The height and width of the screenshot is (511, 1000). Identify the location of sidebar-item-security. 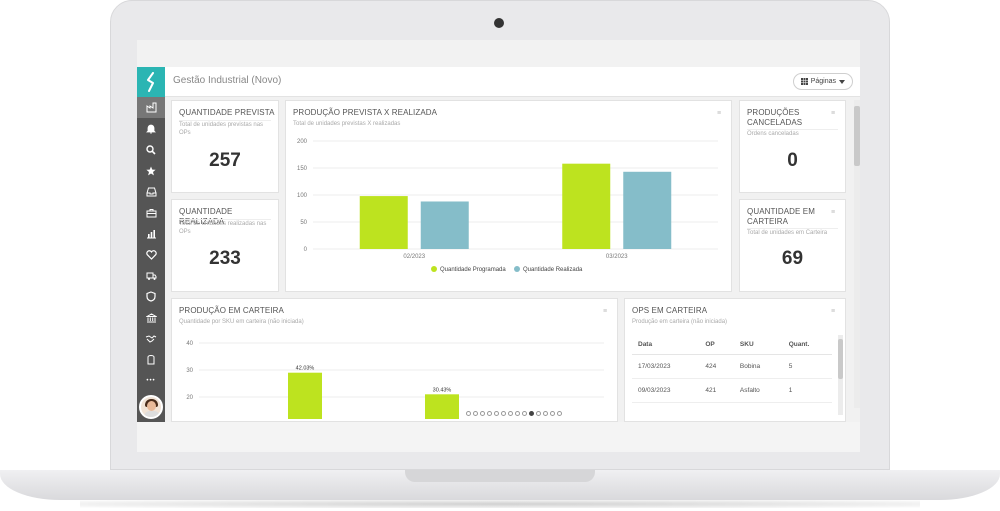
(151, 296).